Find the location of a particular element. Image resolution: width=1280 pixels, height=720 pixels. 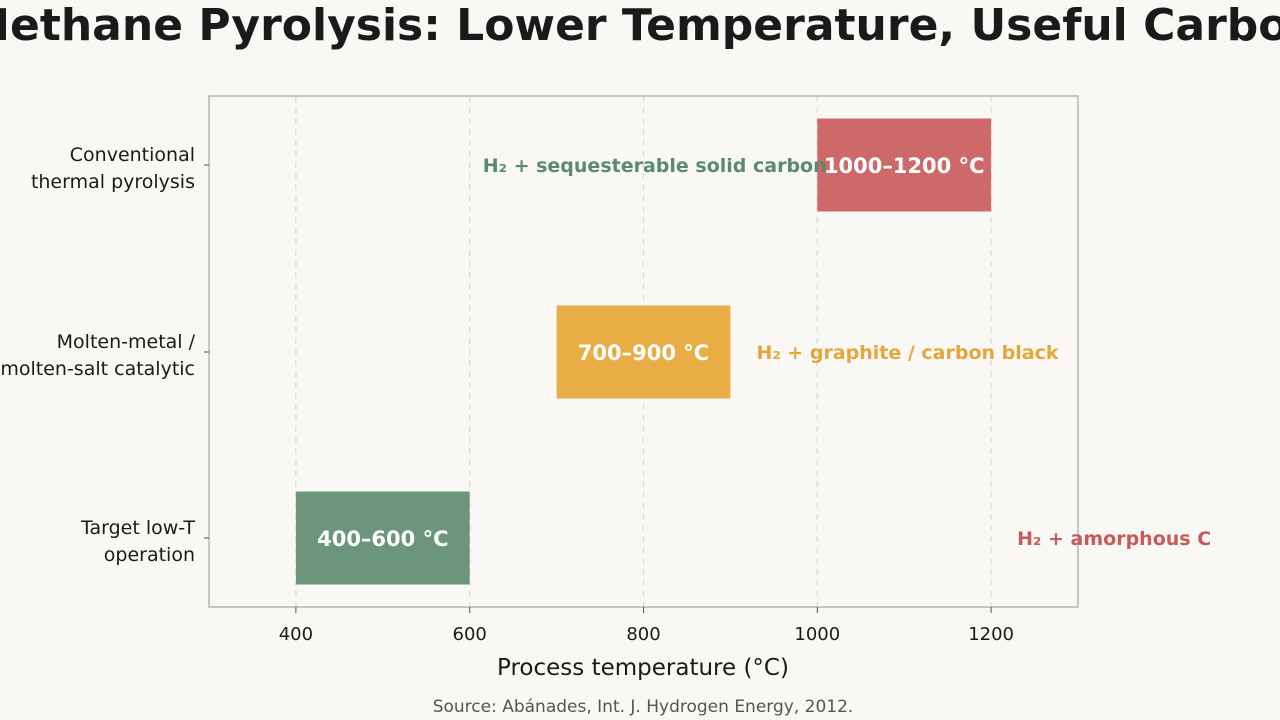

bar-label: 1000–1200 °C is located at coordinates (904, 166).